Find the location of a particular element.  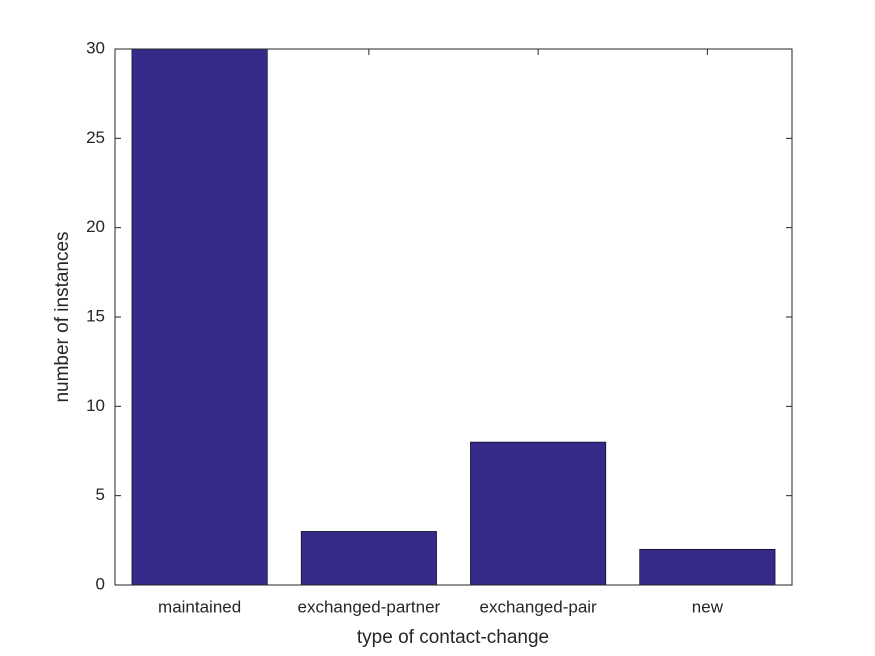

x-tick-label: maintained is located at coordinates (199, 606).